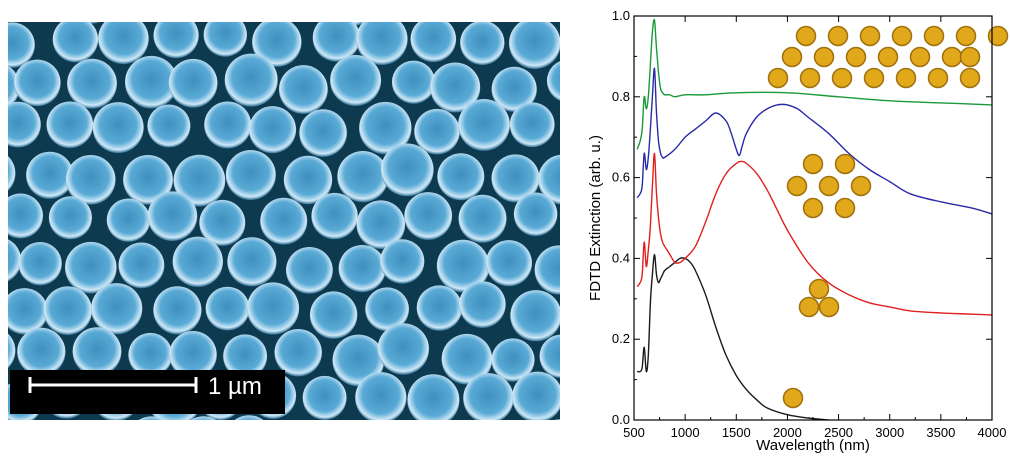 The height and width of the screenshot is (462, 1010). Describe the element at coordinates (147, 392) in the screenshot. I see `scale-bar-box` at that location.